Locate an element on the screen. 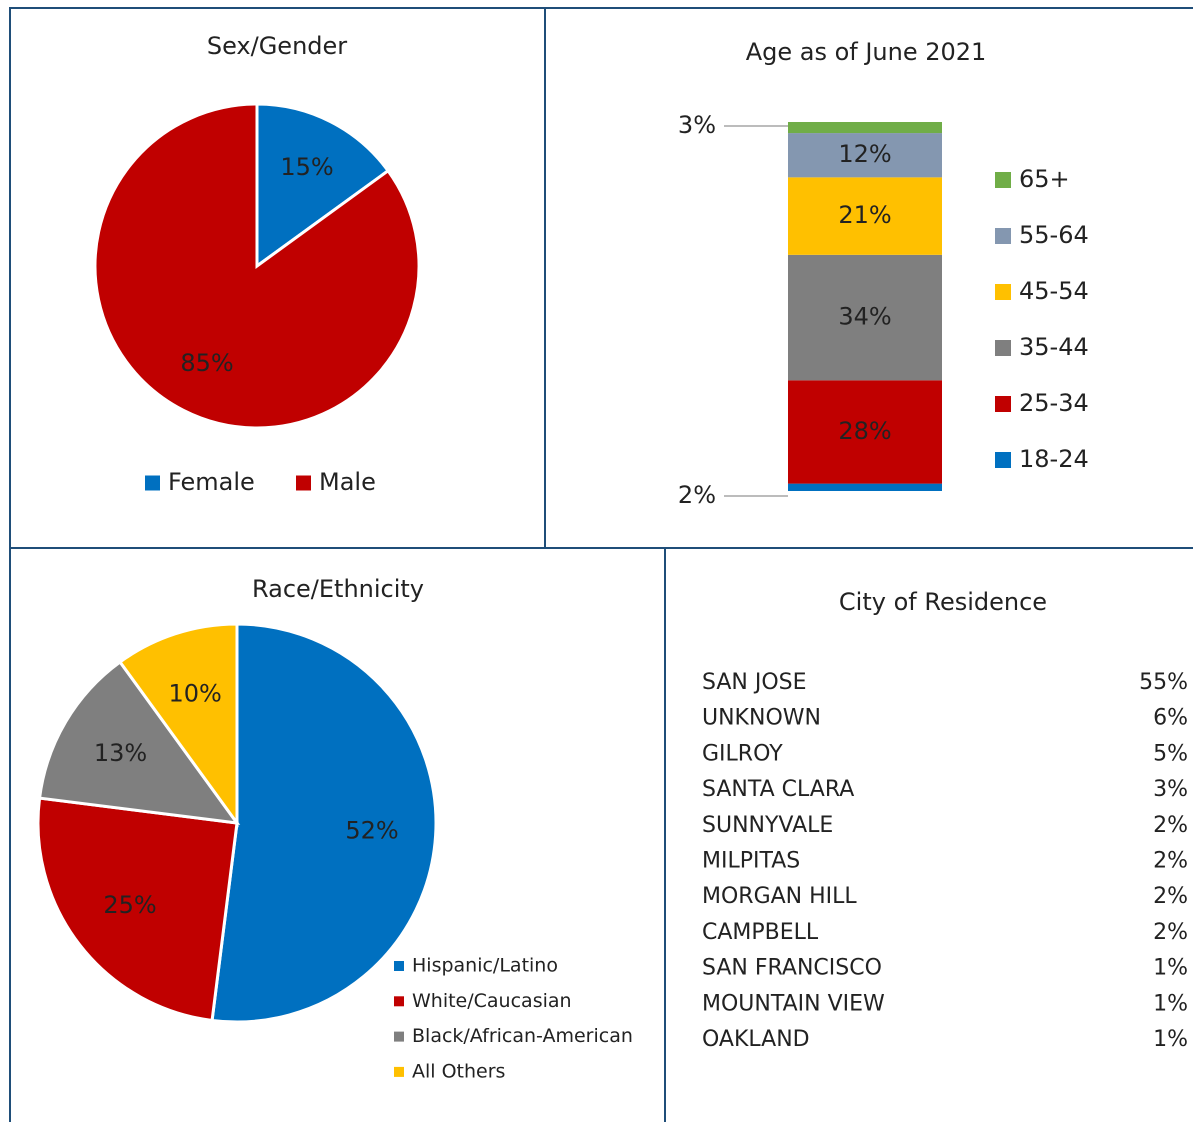 The image size is (1193, 1122). legend-label: 45-54 is located at coordinates (1054, 291).